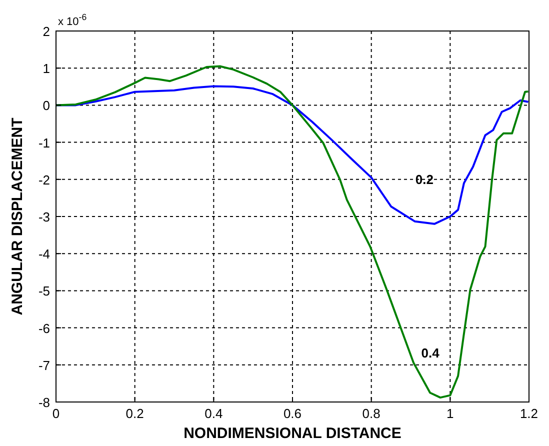 The height and width of the screenshot is (446, 549). Describe the element at coordinates (135, 413) in the screenshot. I see `x-tick-label: 0.2` at that location.